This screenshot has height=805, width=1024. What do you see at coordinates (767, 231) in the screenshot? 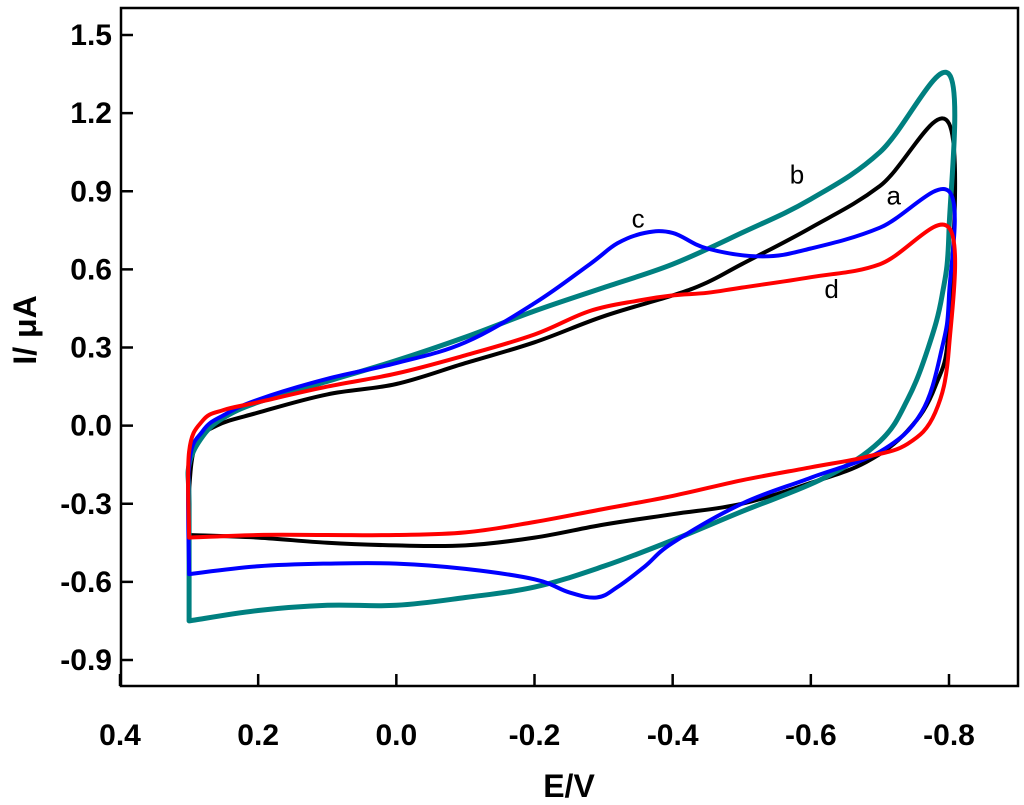
I see `curve-labels: a b c d` at bounding box center [767, 231].